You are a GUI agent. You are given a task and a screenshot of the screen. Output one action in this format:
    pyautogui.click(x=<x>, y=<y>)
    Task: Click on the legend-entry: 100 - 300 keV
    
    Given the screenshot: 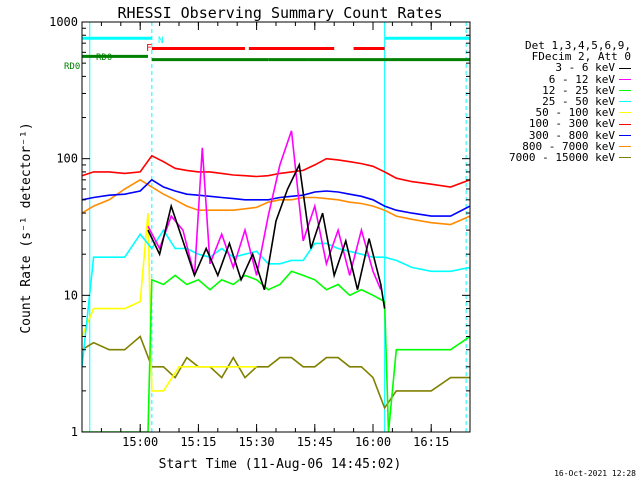 What is the action you would take?
    pyautogui.click(x=557, y=124)
    